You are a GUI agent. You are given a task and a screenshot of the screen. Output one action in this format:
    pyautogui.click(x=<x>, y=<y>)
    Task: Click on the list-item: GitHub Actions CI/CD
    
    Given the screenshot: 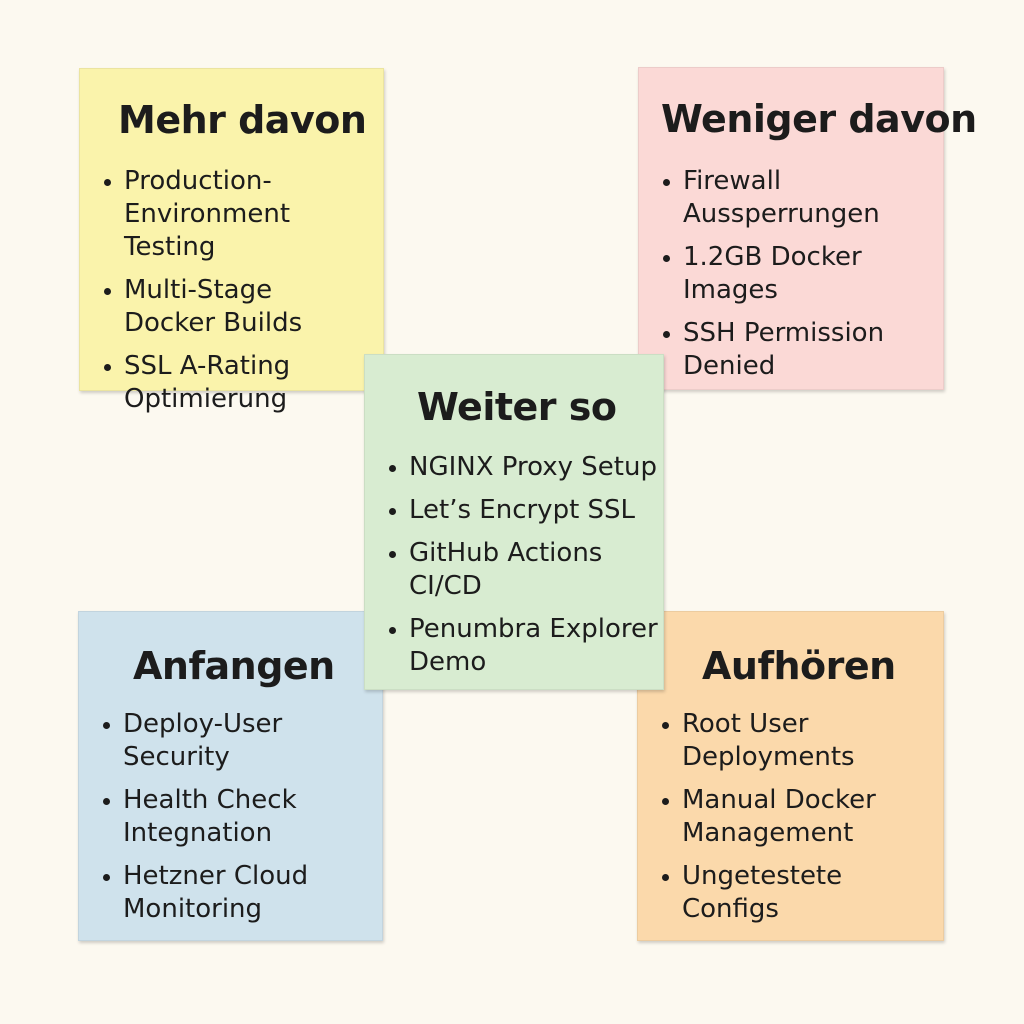 What is the action you would take?
    pyautogui.click(x=511, y=570)
    